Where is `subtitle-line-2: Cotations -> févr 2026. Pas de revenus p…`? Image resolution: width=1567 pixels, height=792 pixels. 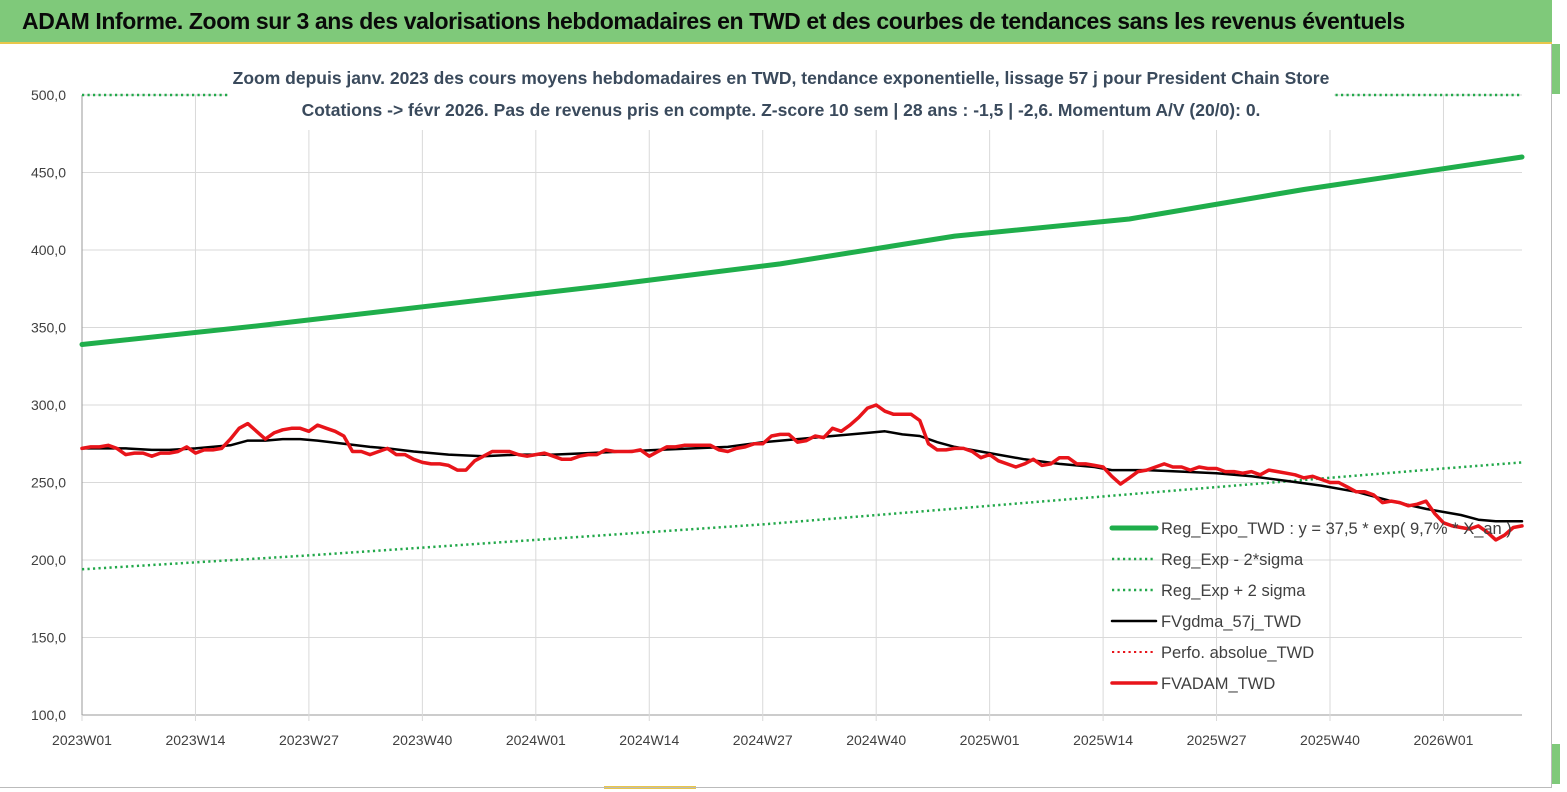
subtitle-line-2: Cotations -> févr 2026. Pas de revenus p… is located at coordinates (781, 110).